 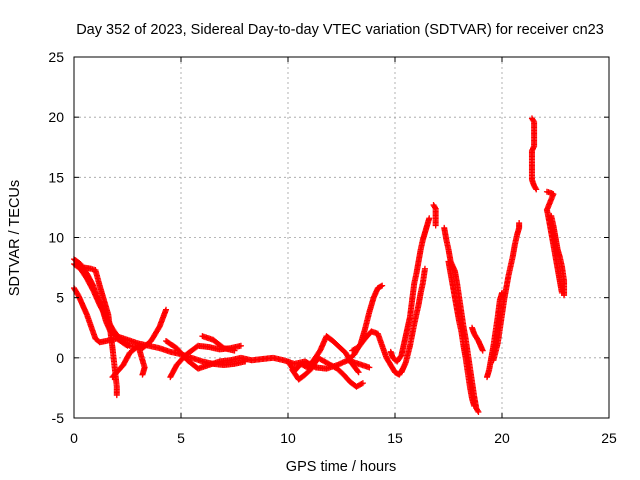 I want to click on series-track-j, so click(x=327, y=372).